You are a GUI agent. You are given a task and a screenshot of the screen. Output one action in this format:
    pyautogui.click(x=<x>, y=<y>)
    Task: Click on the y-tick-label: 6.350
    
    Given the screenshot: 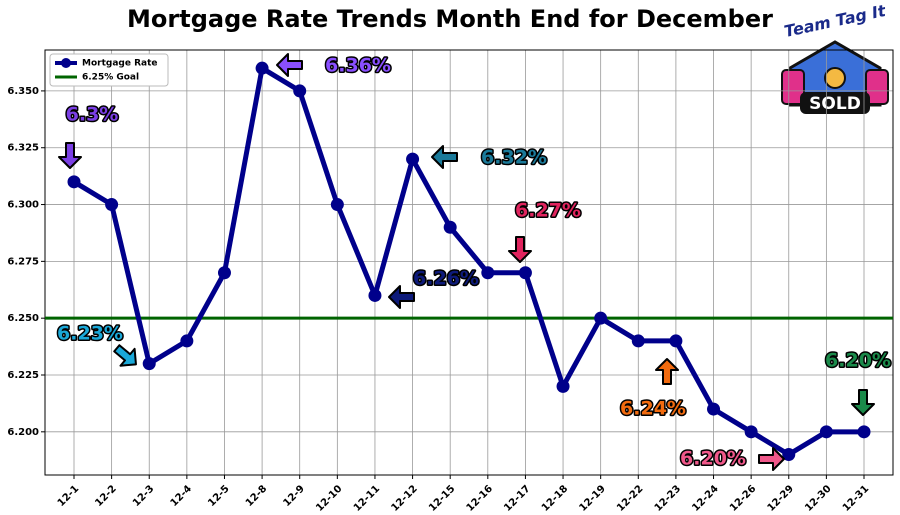 What is the action you would take?
    pyautogui.click(x=23, y=91)
    